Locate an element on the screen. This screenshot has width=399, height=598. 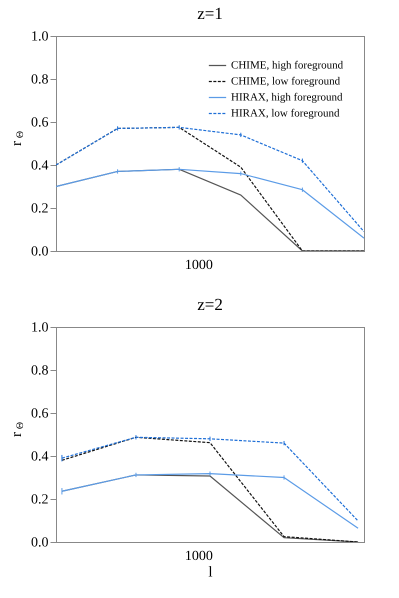
legend-label: HIRAX, low foreground is located at coordinates (285, 114).